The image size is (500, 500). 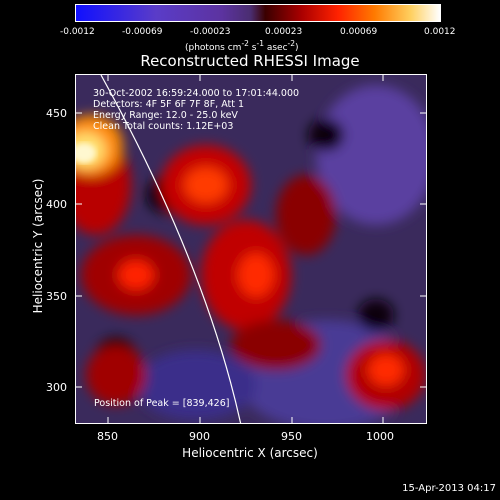 I want to click on x-axis-title: Heliocentric X (arcsec), so click(x=250, y=453).